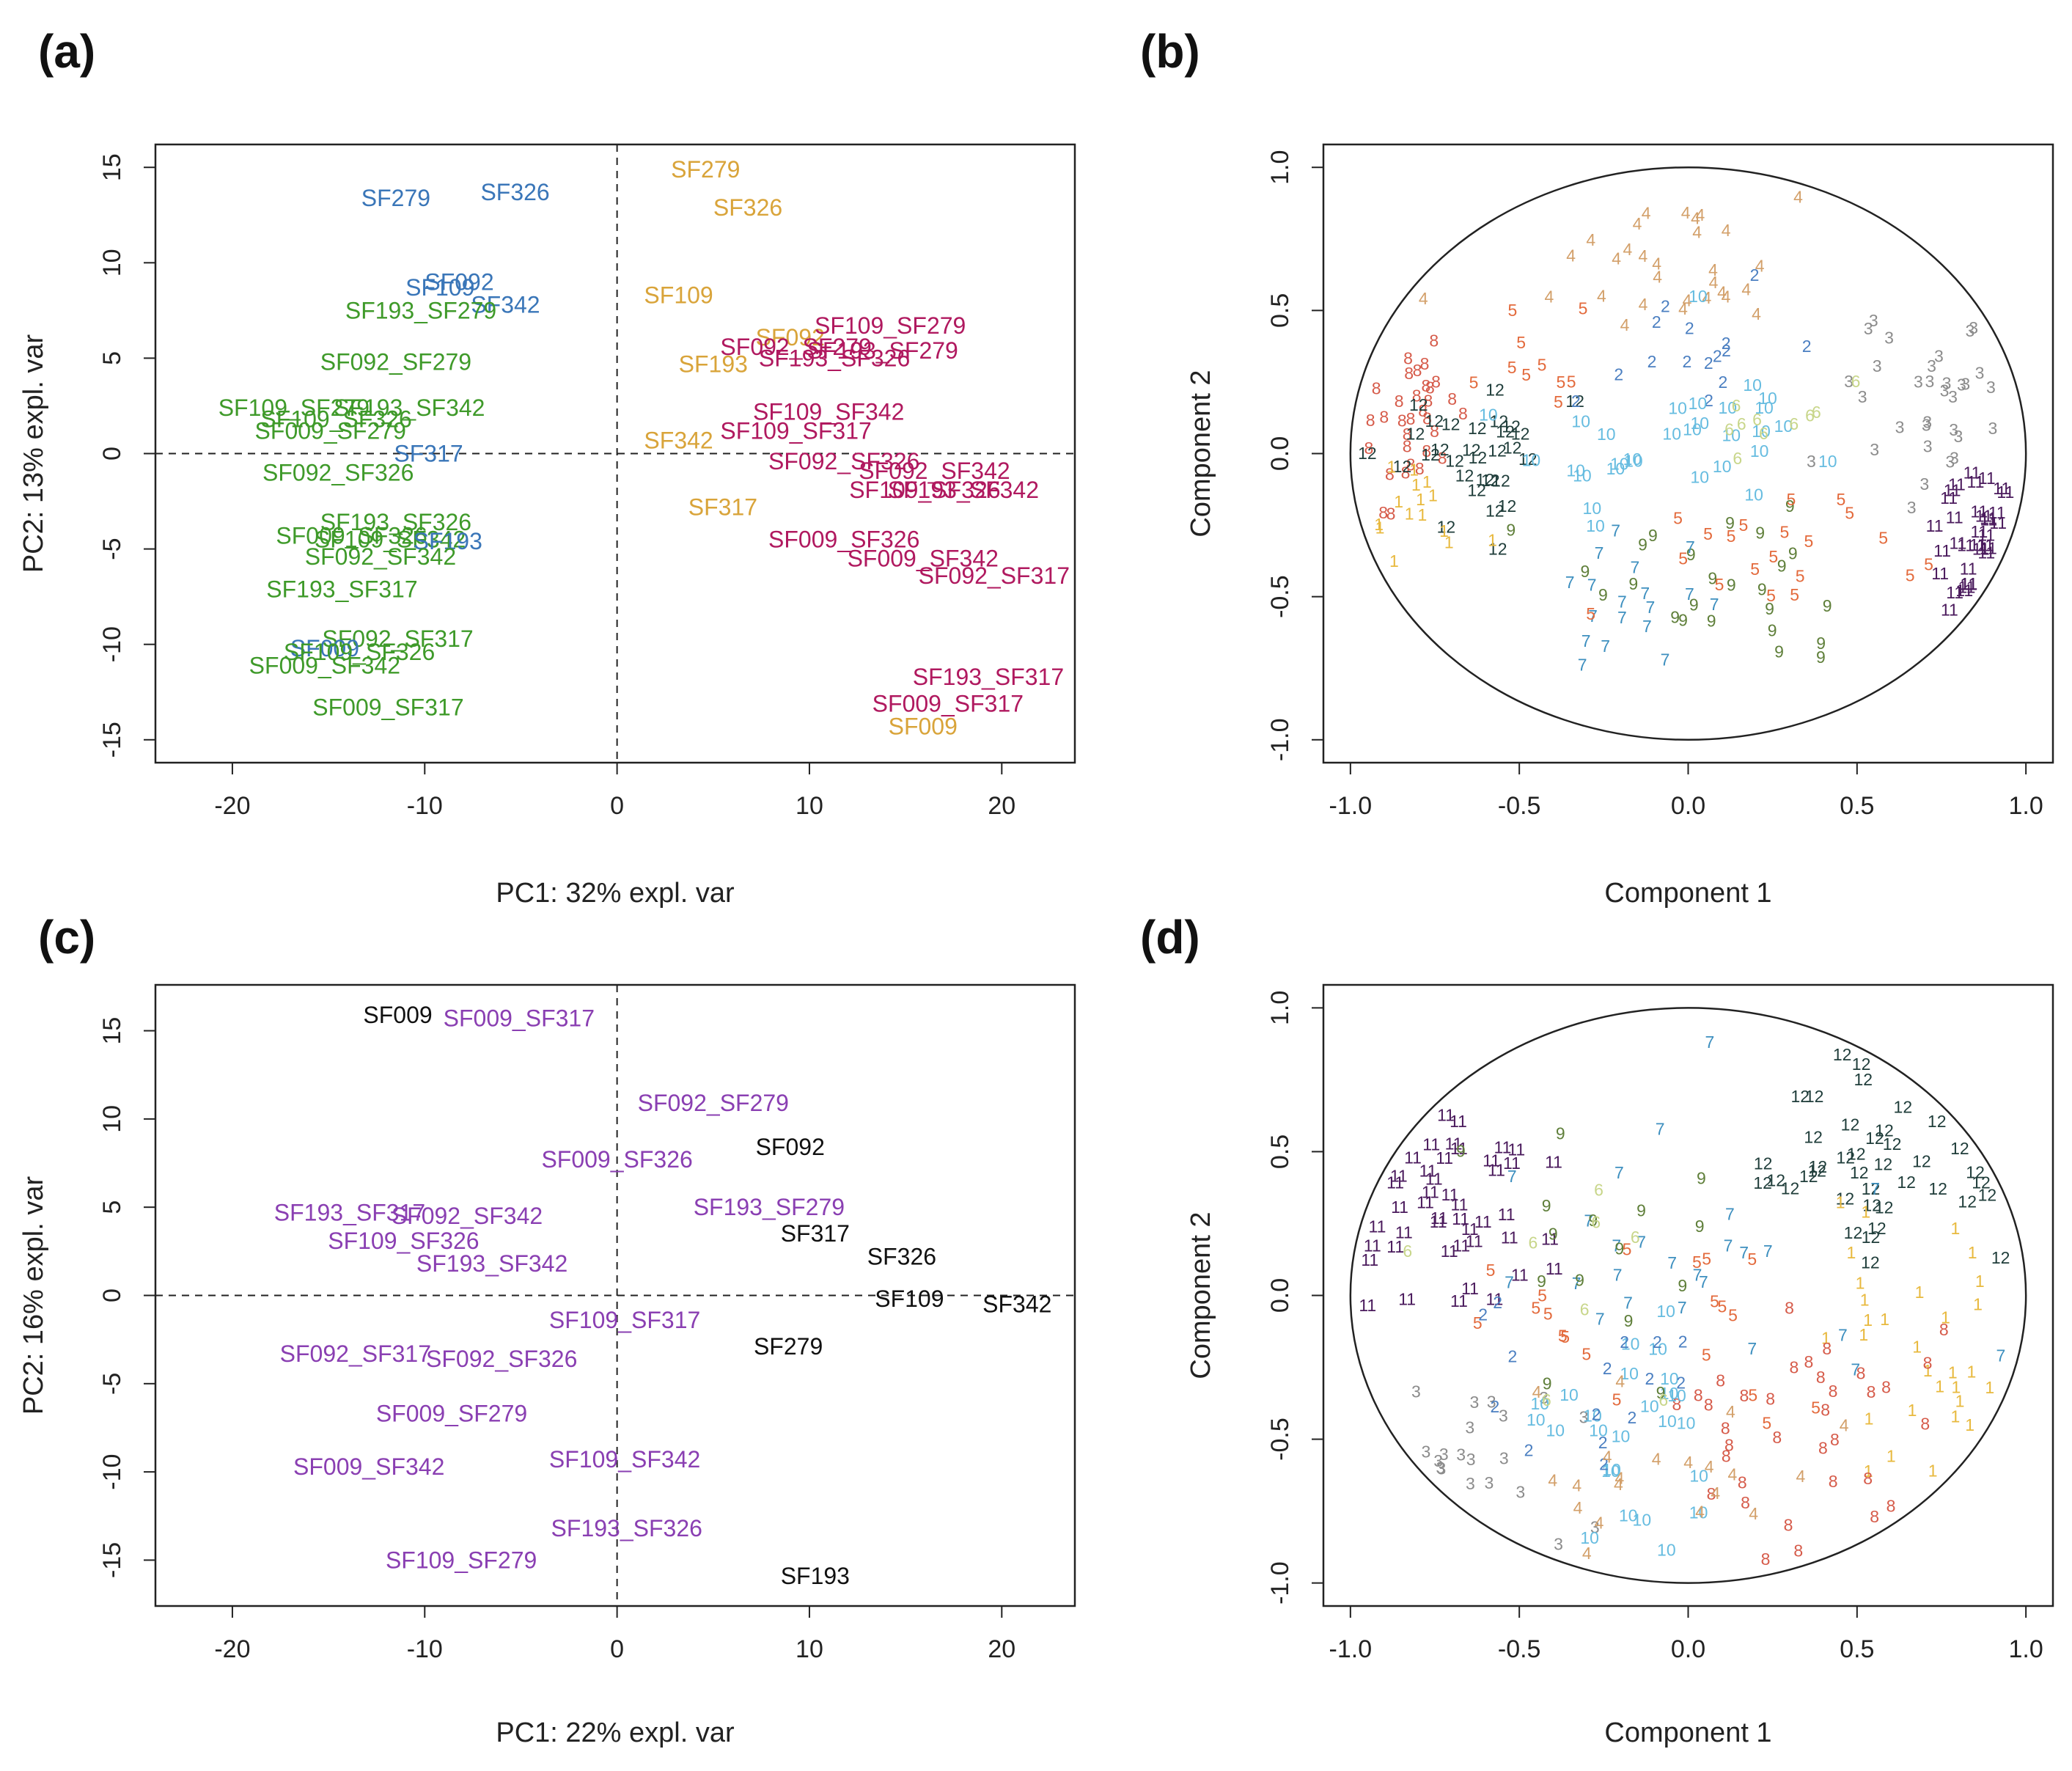 This screenshot has width=2072, height=1771. What do you see at coordinates (1201, 1295) in the screenshot?
I see `y-axis-title: Component 2` at bounding box center [1201, 1295].